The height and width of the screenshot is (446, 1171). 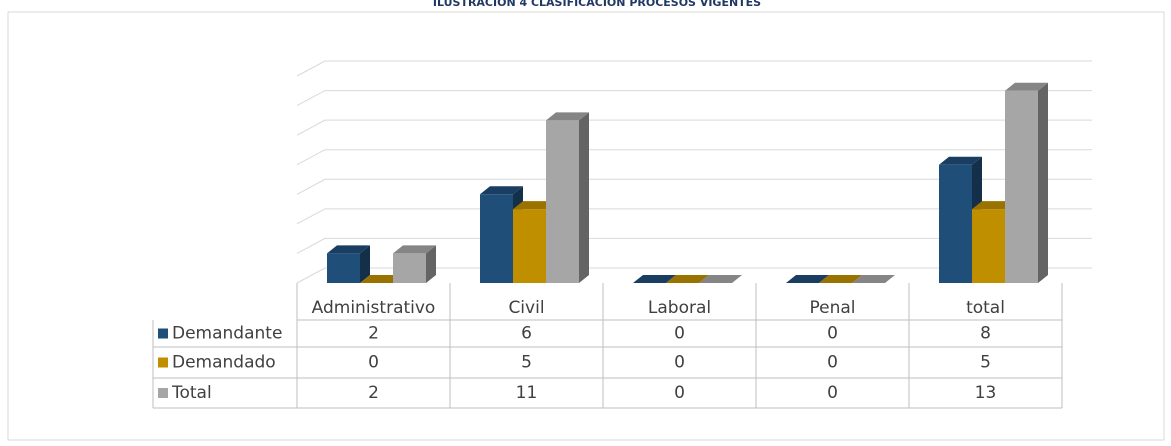 I want to click on table-value: 8, so click(x=985, y=334).